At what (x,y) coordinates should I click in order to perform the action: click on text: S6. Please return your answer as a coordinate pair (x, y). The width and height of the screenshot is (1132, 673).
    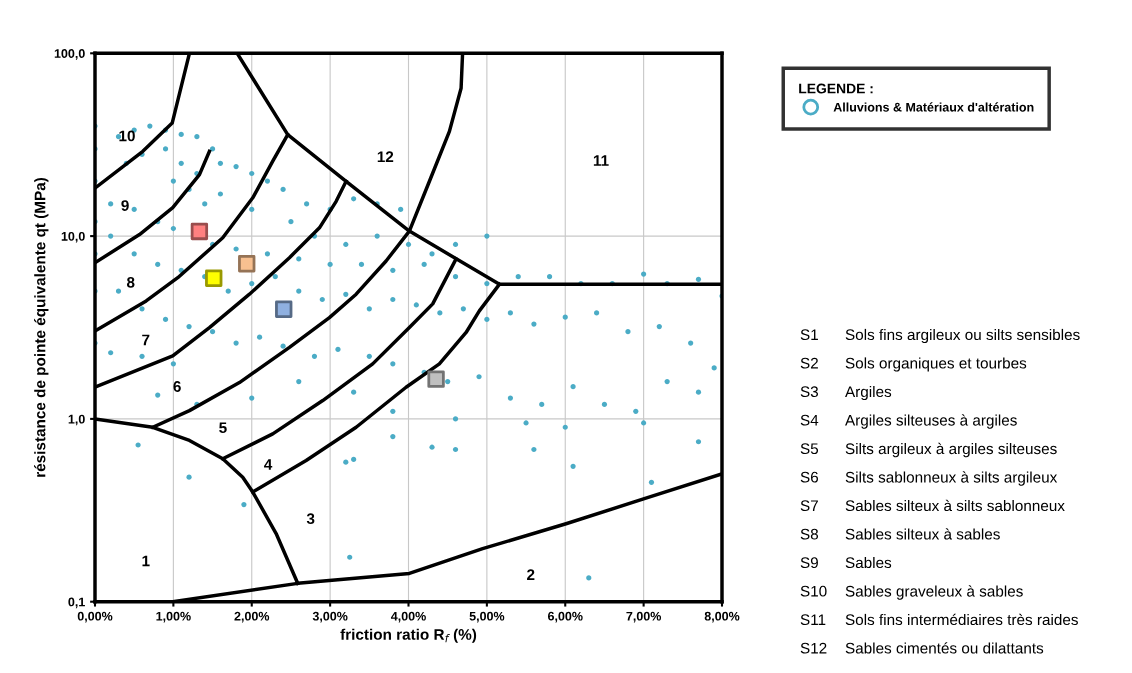
    Looking at the image, I should click on (809, 477).